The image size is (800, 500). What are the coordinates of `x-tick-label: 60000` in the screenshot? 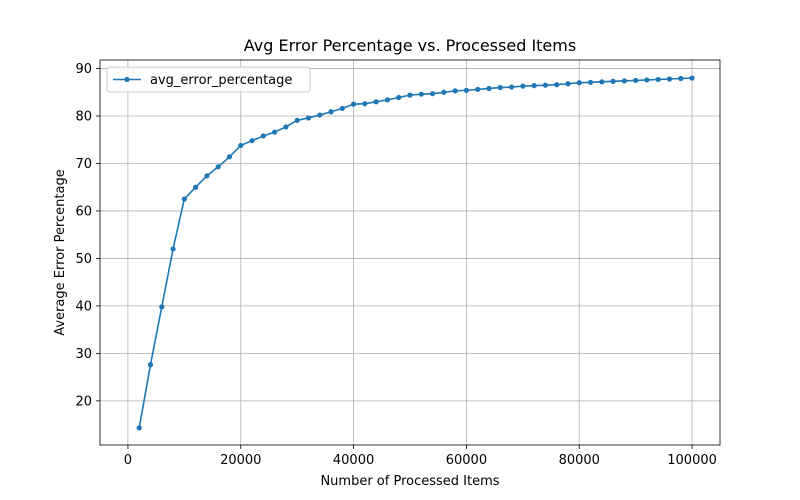 It's located at (466, 460).